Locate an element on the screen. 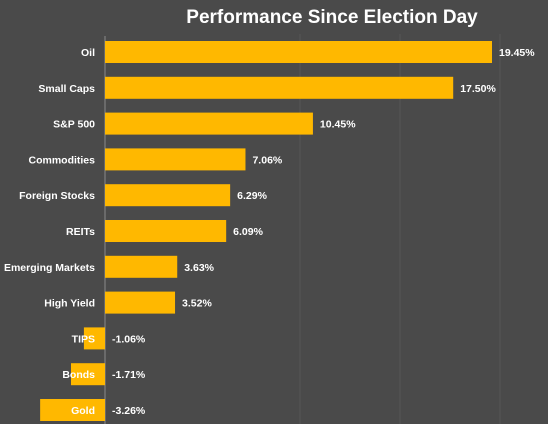  value-label: 19.45% is located at coordinates (517, 53).